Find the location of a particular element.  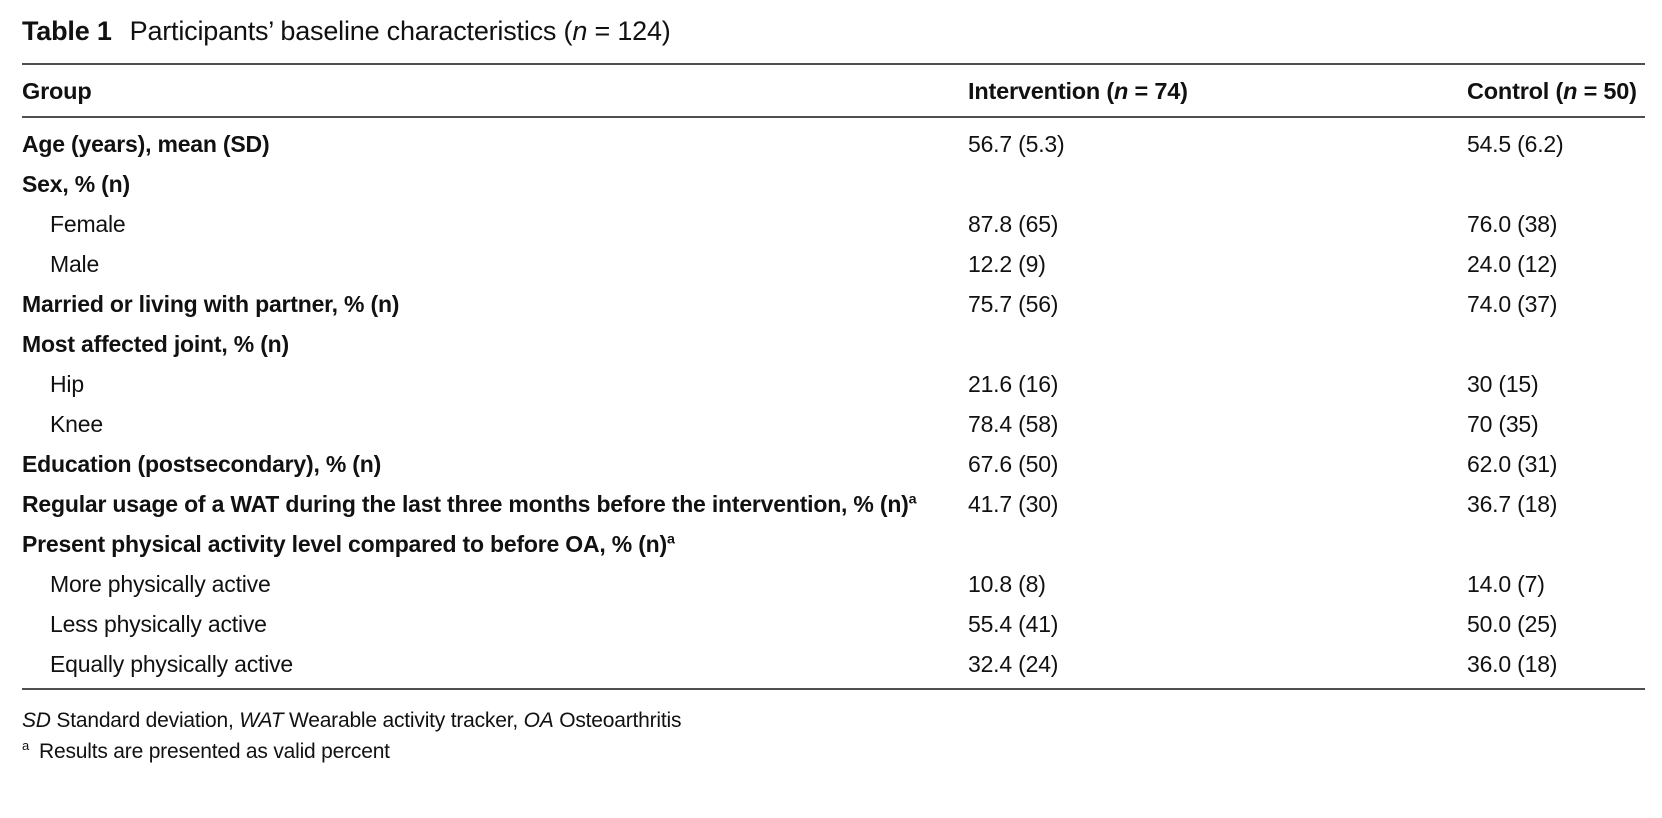

row-label: Age (years), mean (SD) is located at coordinates (146, 144).